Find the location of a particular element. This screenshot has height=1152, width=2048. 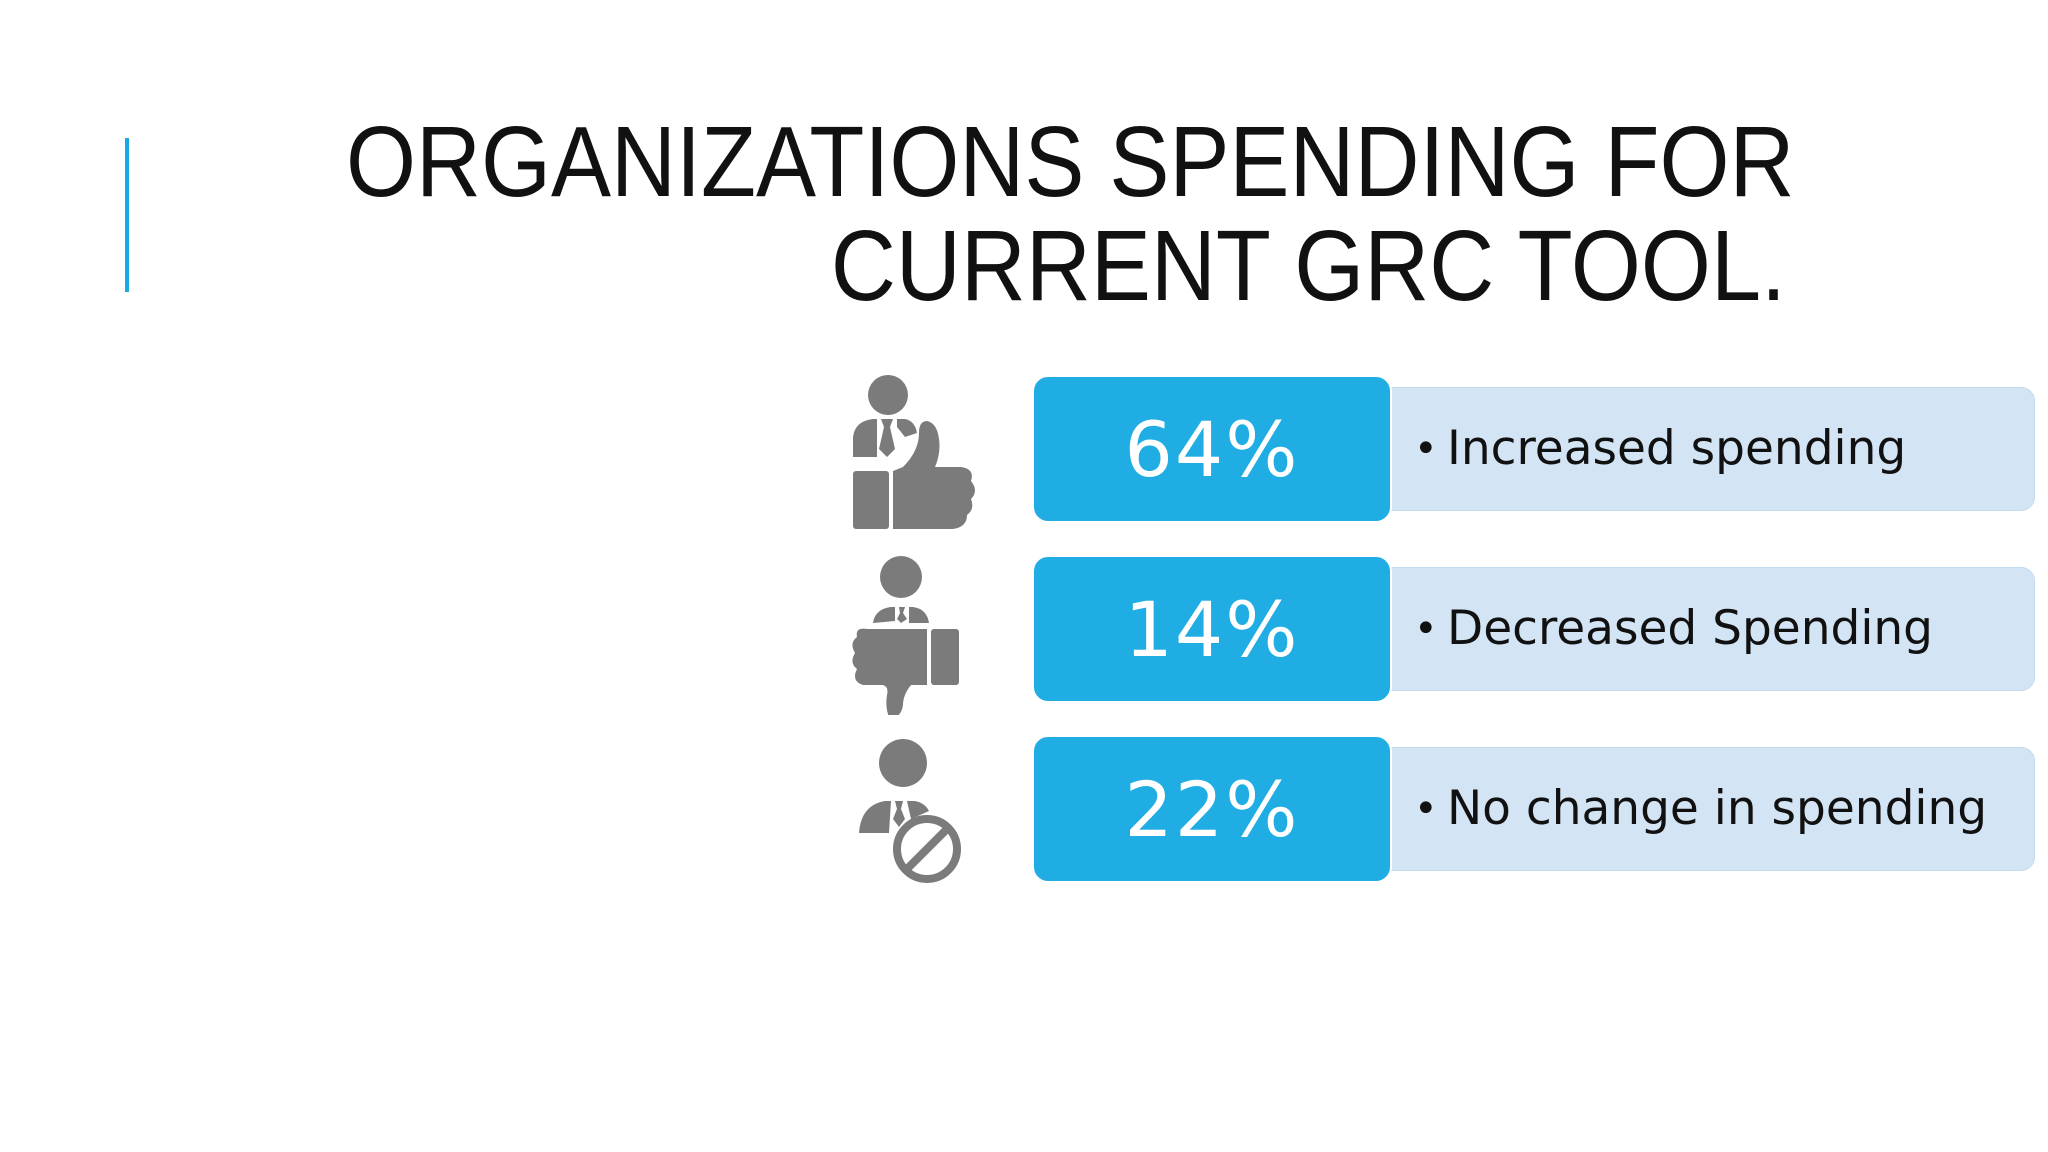

title-line-1: ORGANIZATIONS SPENDING FOR is located at coordinates (1066, 162).